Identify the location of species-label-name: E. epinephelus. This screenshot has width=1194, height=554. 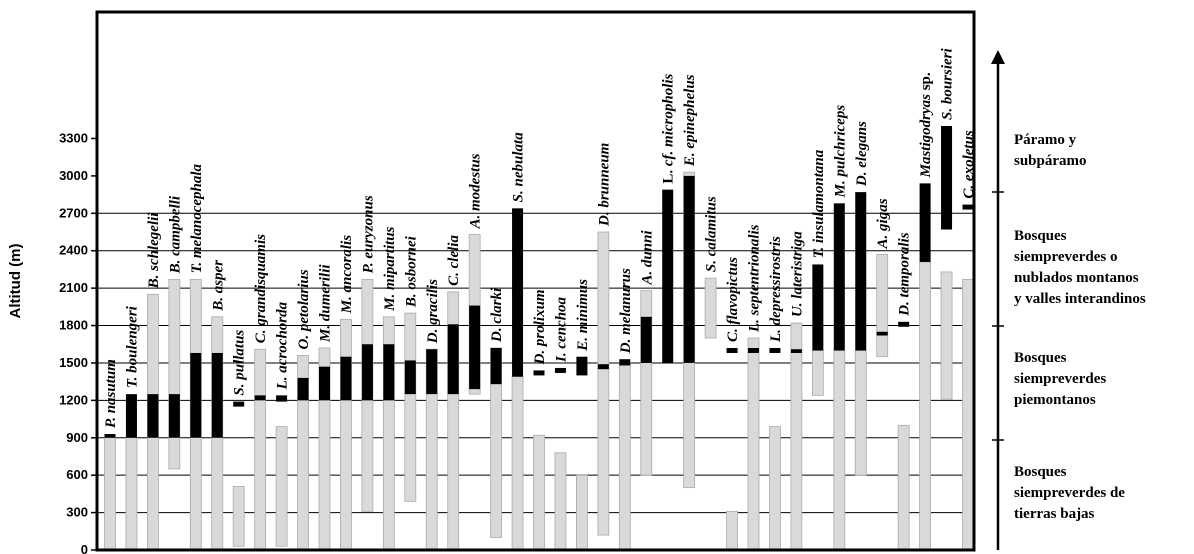
(690, 120).